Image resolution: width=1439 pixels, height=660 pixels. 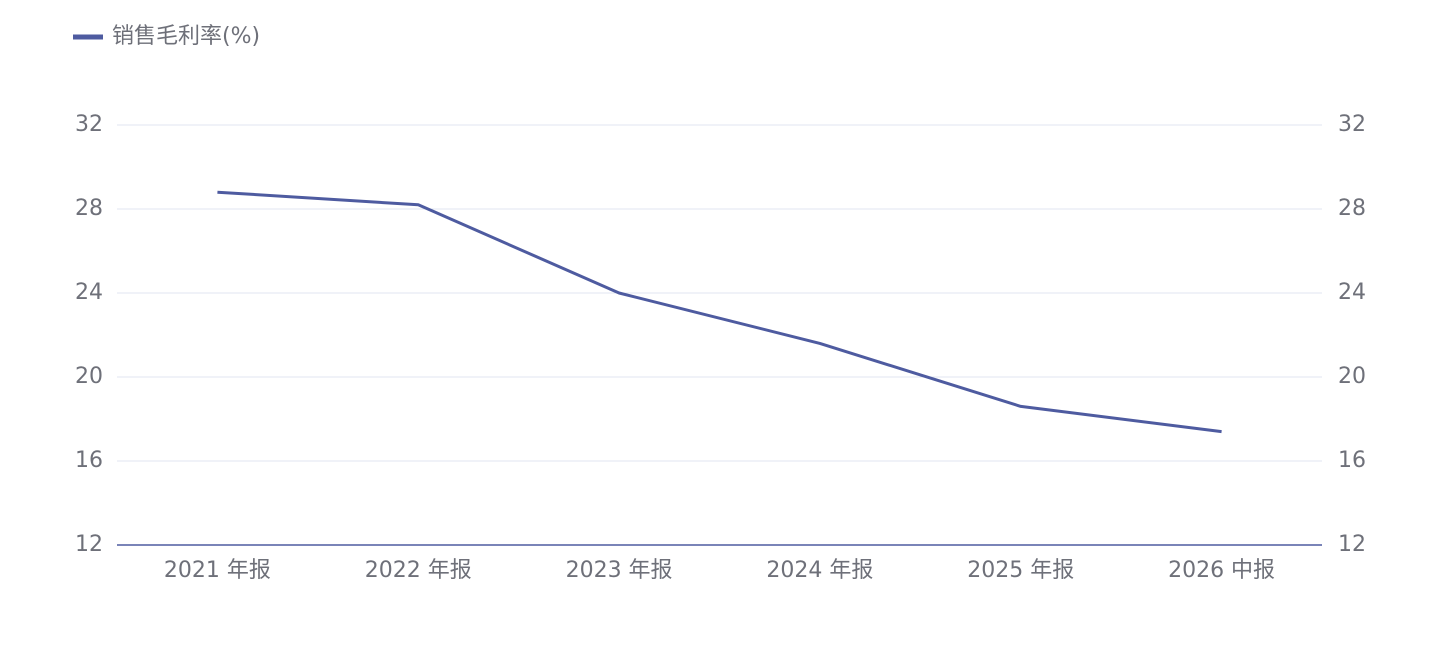 I want to click on x-tick-label: 2021 年报, so click(x=217, y=570).